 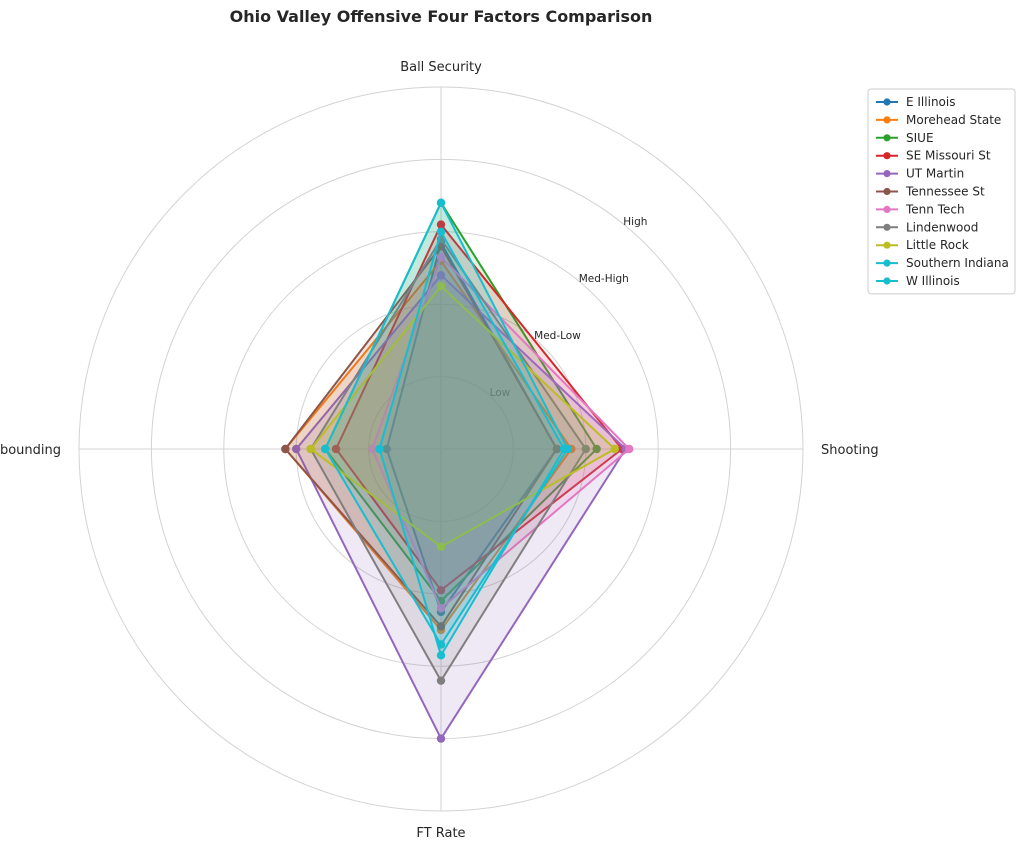 What do you see at coordinates (942, 227) in the screenshot?
I see `legend-entry: Lindenwood` at bounding box center [942, 227].